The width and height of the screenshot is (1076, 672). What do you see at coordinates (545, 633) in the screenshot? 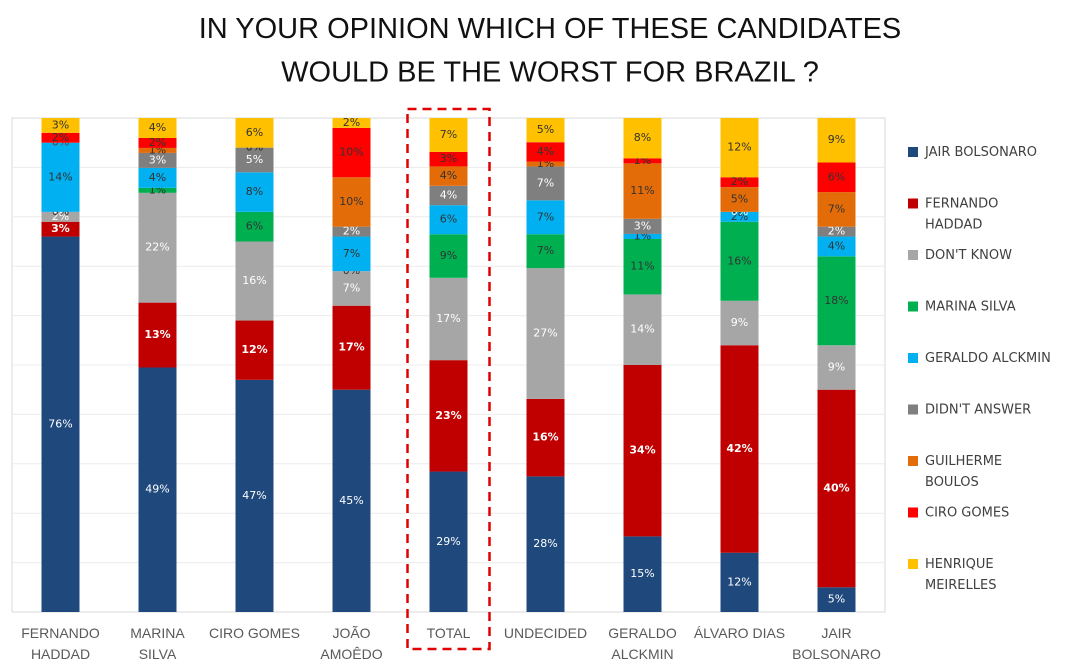
I see `x-tick-label: UNDECIDED` at bounding box center [545, 633].